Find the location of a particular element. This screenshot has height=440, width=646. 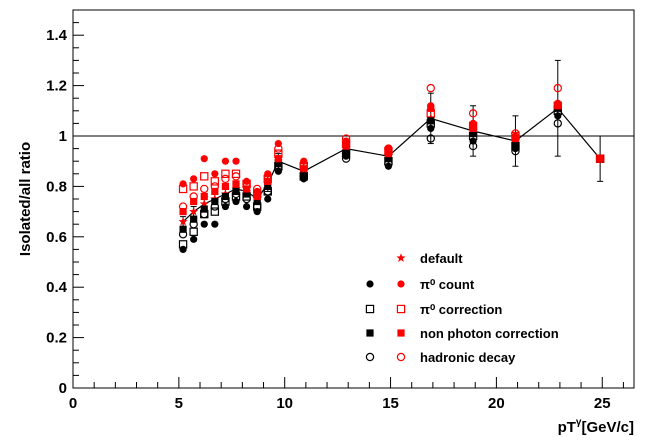

legend-label: π⁰ count is located at coordinates (447, 284).